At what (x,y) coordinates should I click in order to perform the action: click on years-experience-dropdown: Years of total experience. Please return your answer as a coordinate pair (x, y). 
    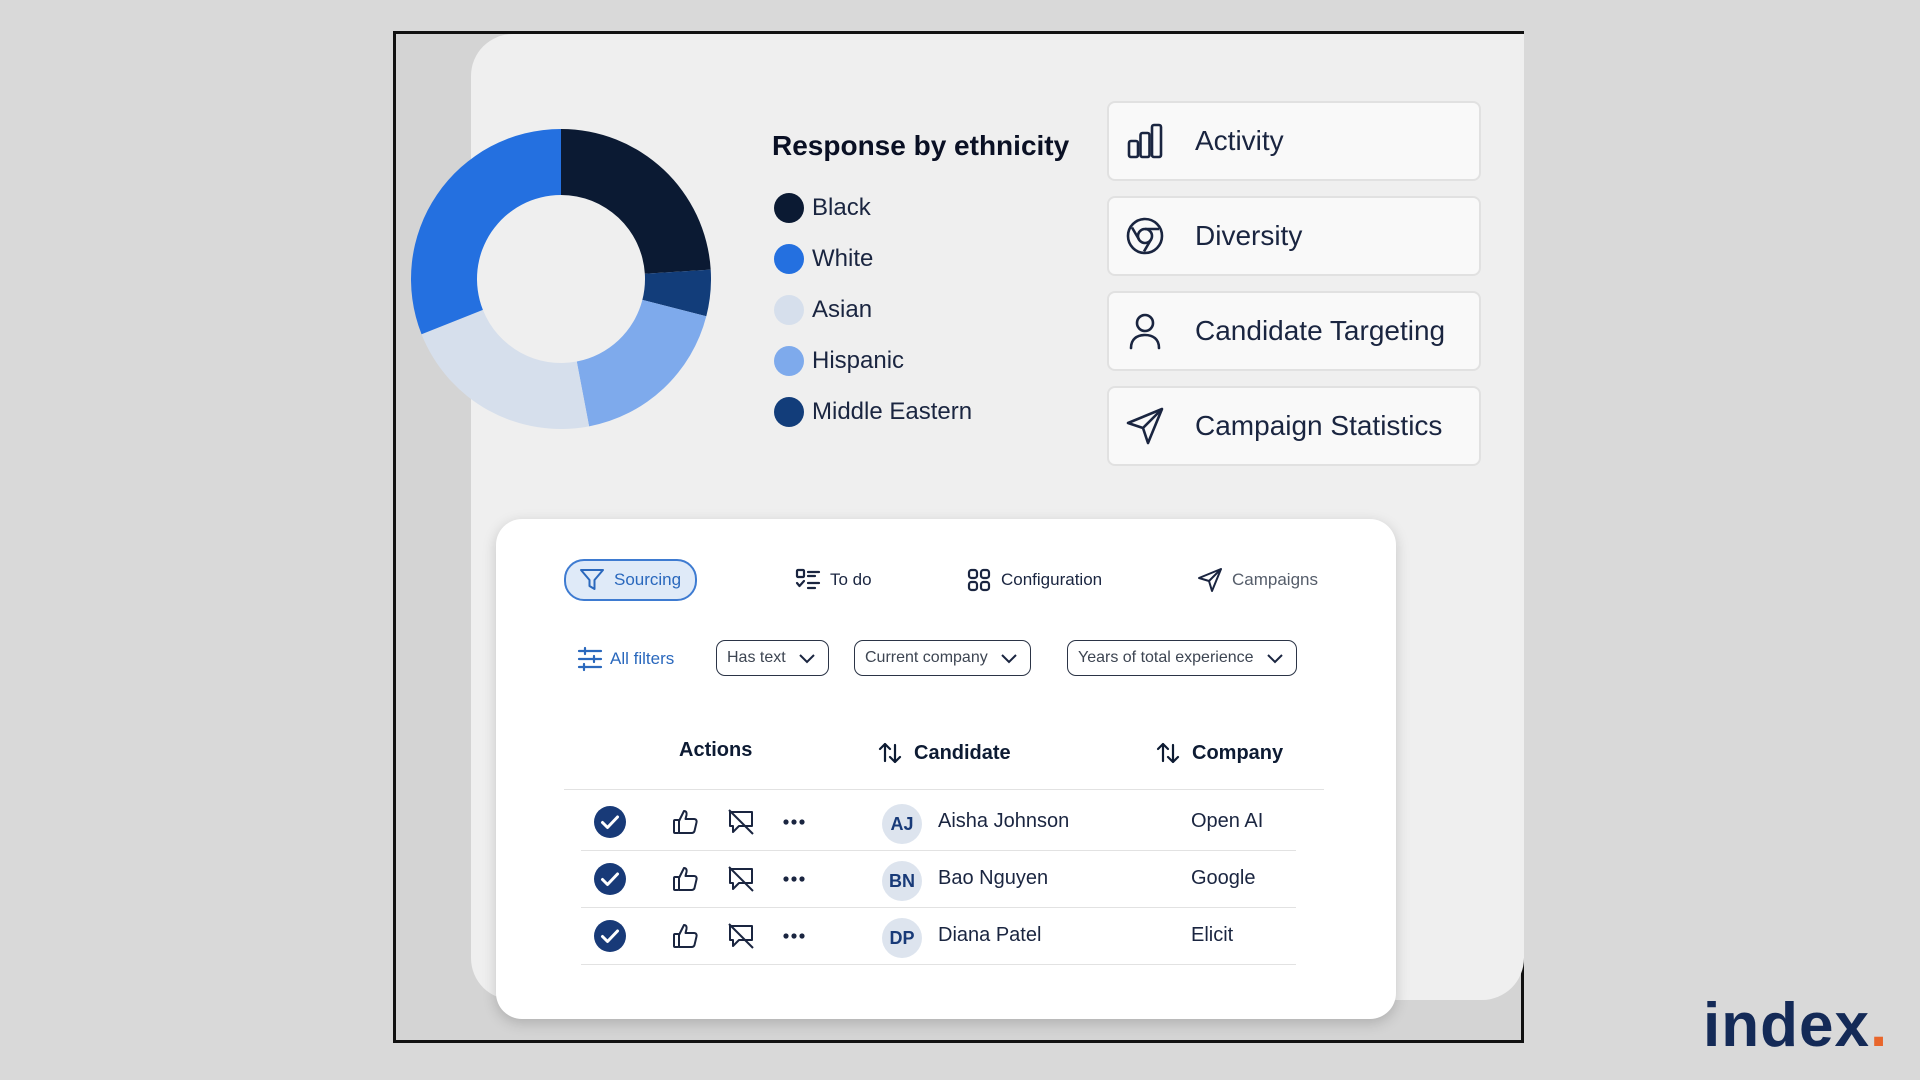
    Looking at the image, I should click on (1182, 658).